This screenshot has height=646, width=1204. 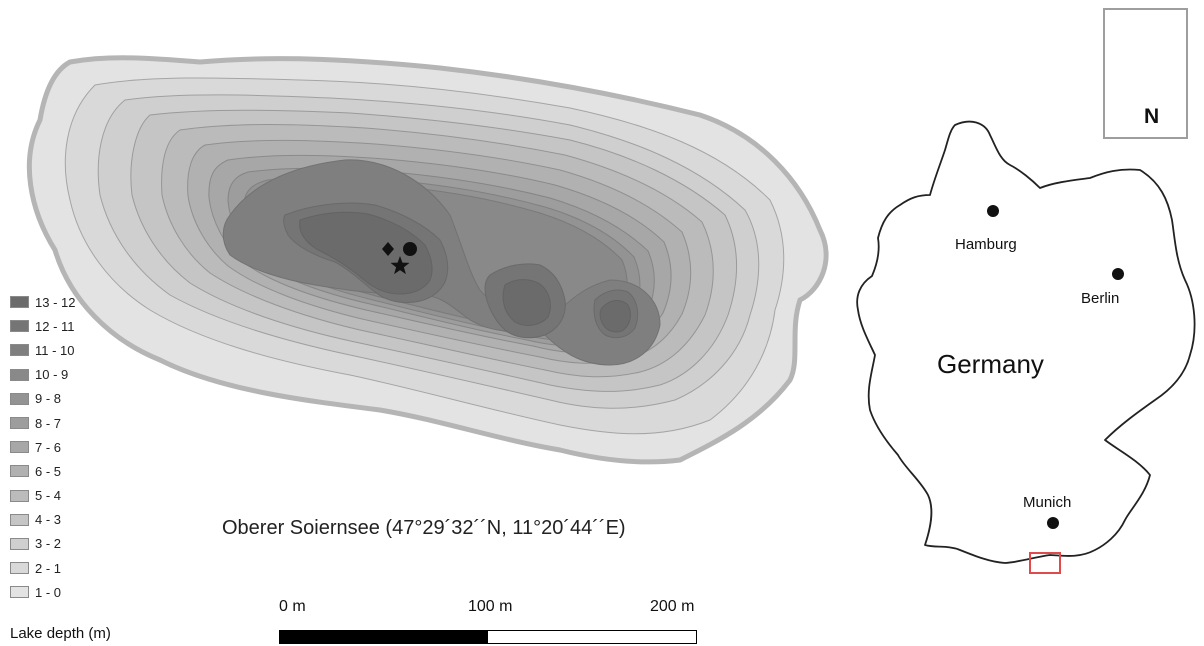 I want to click on north-arrow-box, so click(x=1145, y=73).